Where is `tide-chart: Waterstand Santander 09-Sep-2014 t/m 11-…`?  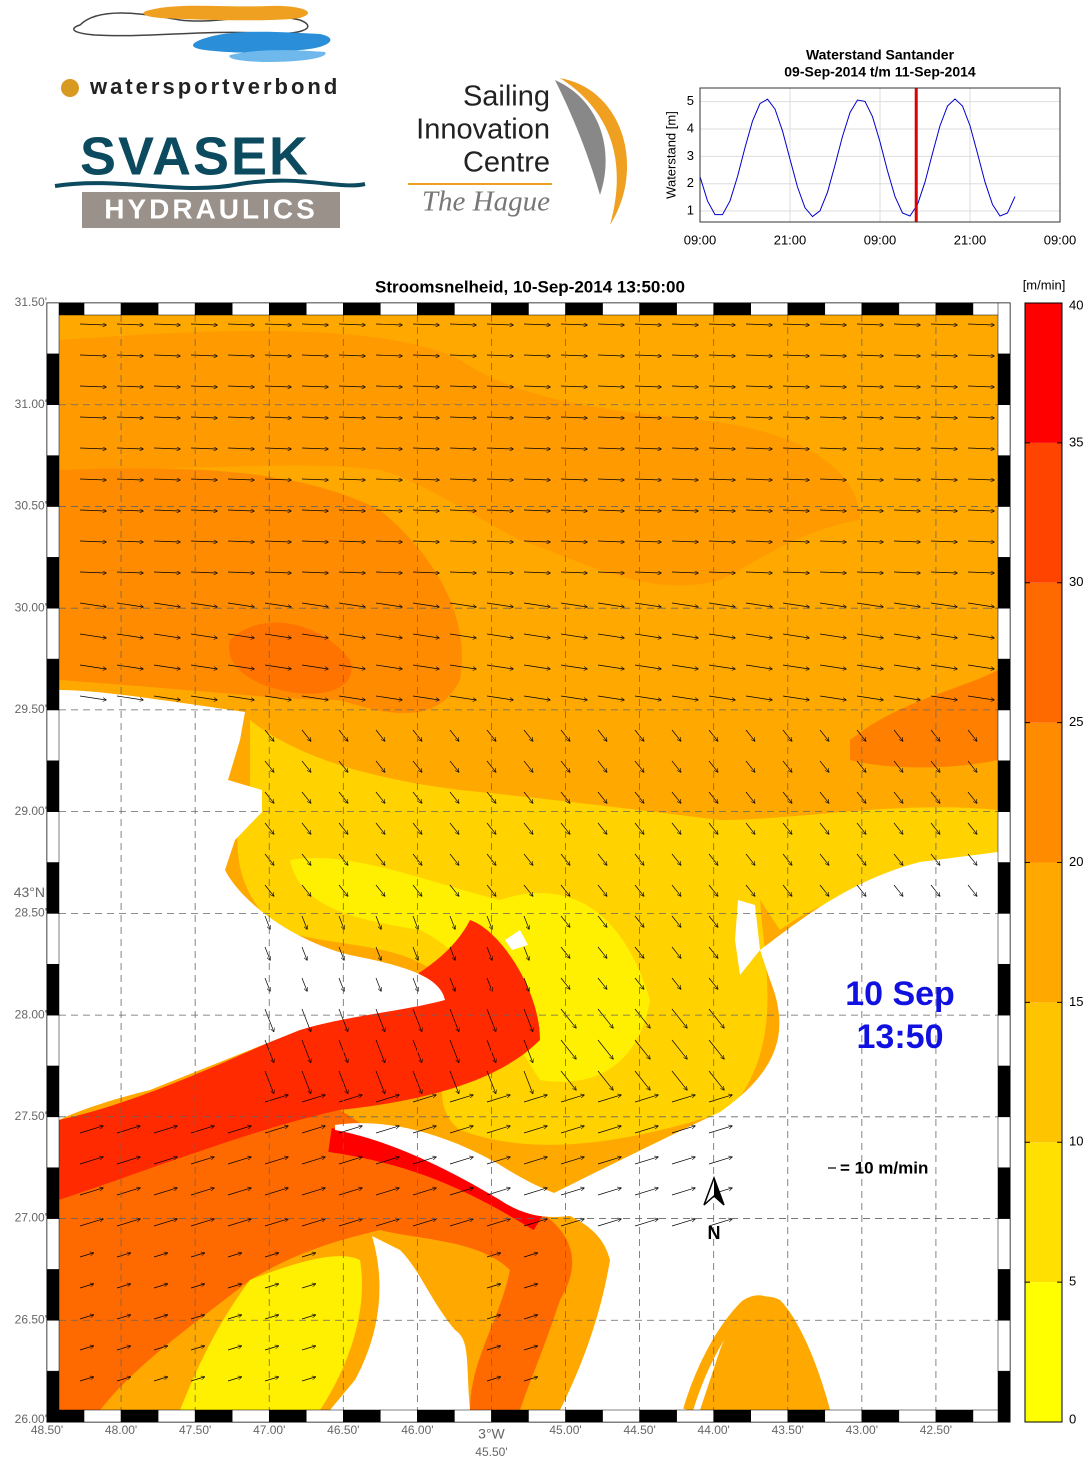 tide-chart: Waterstand Santander 09-Sep-2014 t/m 11-… is located at coordinates (869, 147).